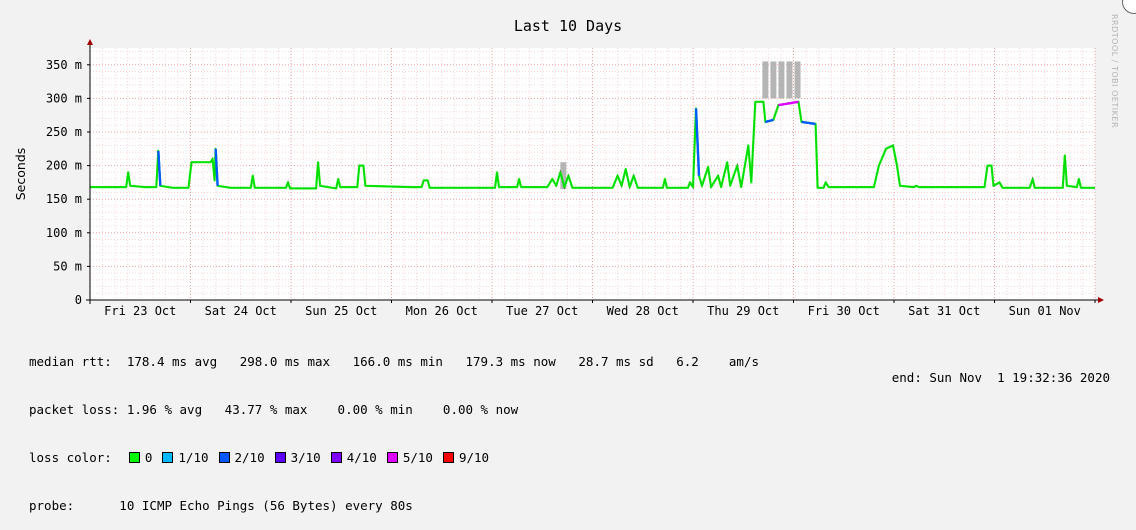  What do you see at coordinates (1000, 377) in the screenshot?
I see `end-time: end: Sun Nov 1 19:32:36 2020` at bounding box center [1000, 377].